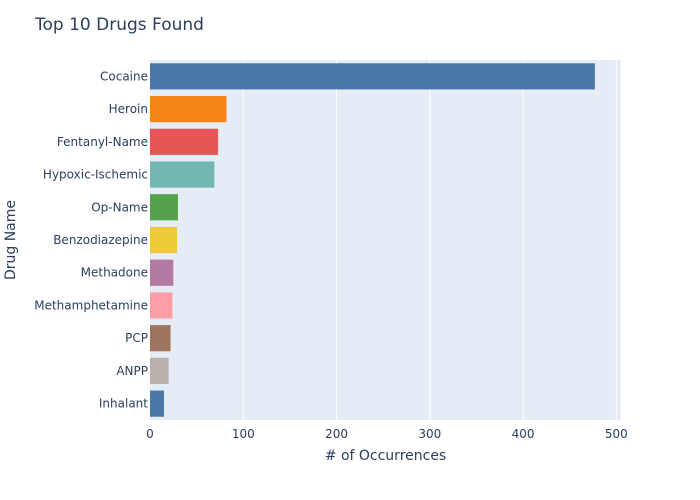 The width and height of the screenshot is (700, 500). What do you see at coordinates (184, 141) in the screenshot?
I see `bar-fentanyl-name` at bounding box center [184, 141].